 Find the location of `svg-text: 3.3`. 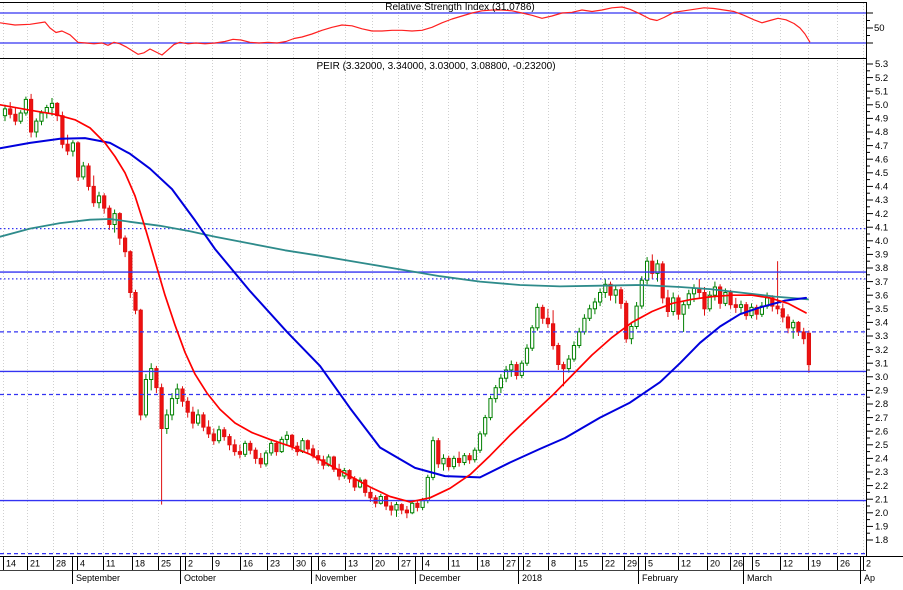

svg-text: 3.3 is located at coordinates (881, 336).